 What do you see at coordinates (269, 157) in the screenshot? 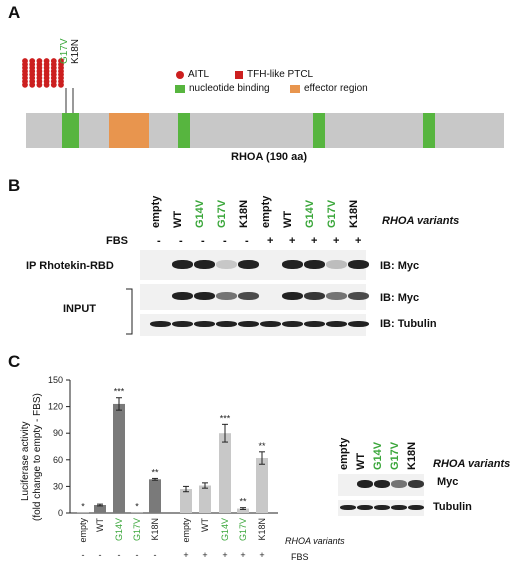
I see `protein-label: RHOA (190 aa)` at bounding box center [269, 157].